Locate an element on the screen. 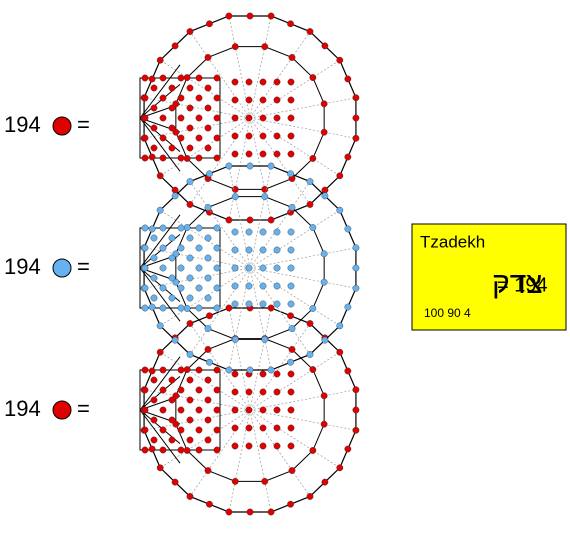 This screenshot has height=539, width=570. fan-line is located at coordinates (160, 144).